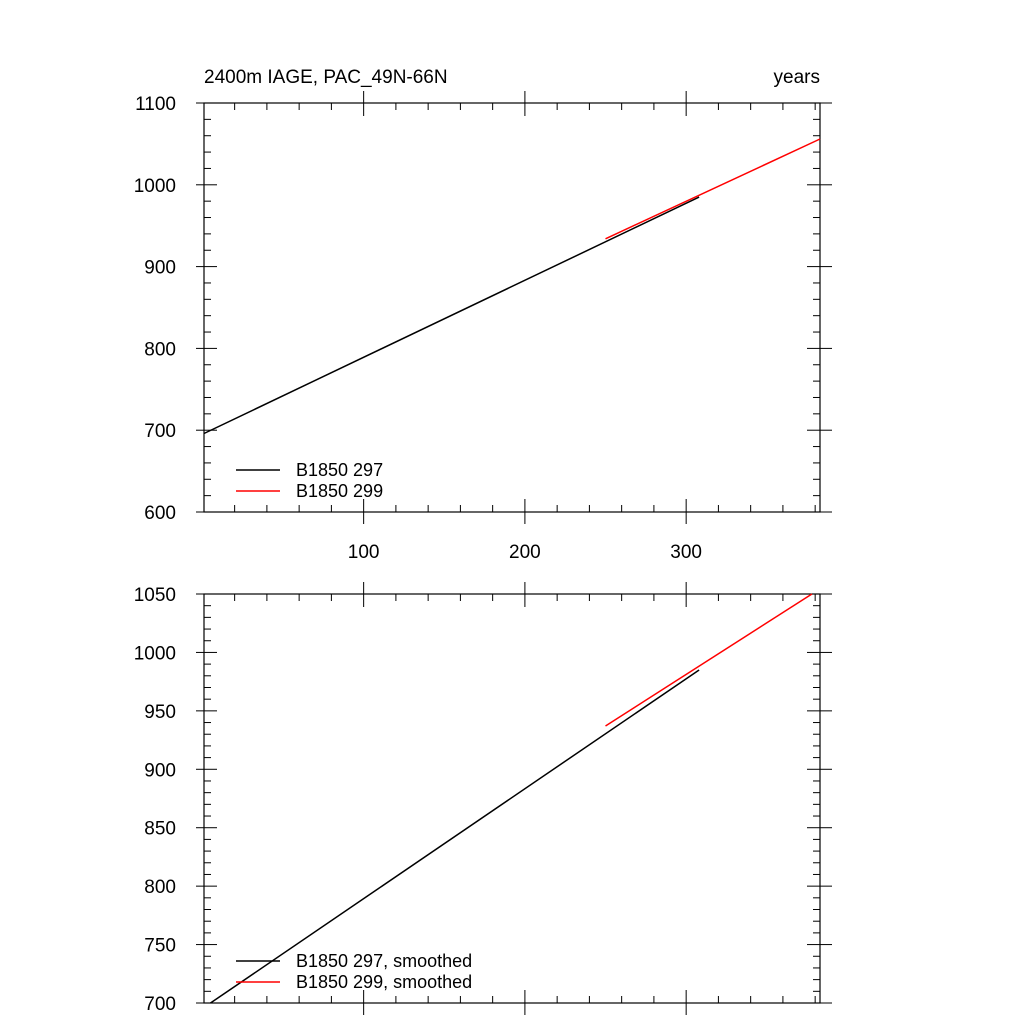 The height and width of the screenshot is (1029, 1024). Describe the element at coordinates (160, 829) in the screenshot. I see `y-tick-label: 850` at that location.